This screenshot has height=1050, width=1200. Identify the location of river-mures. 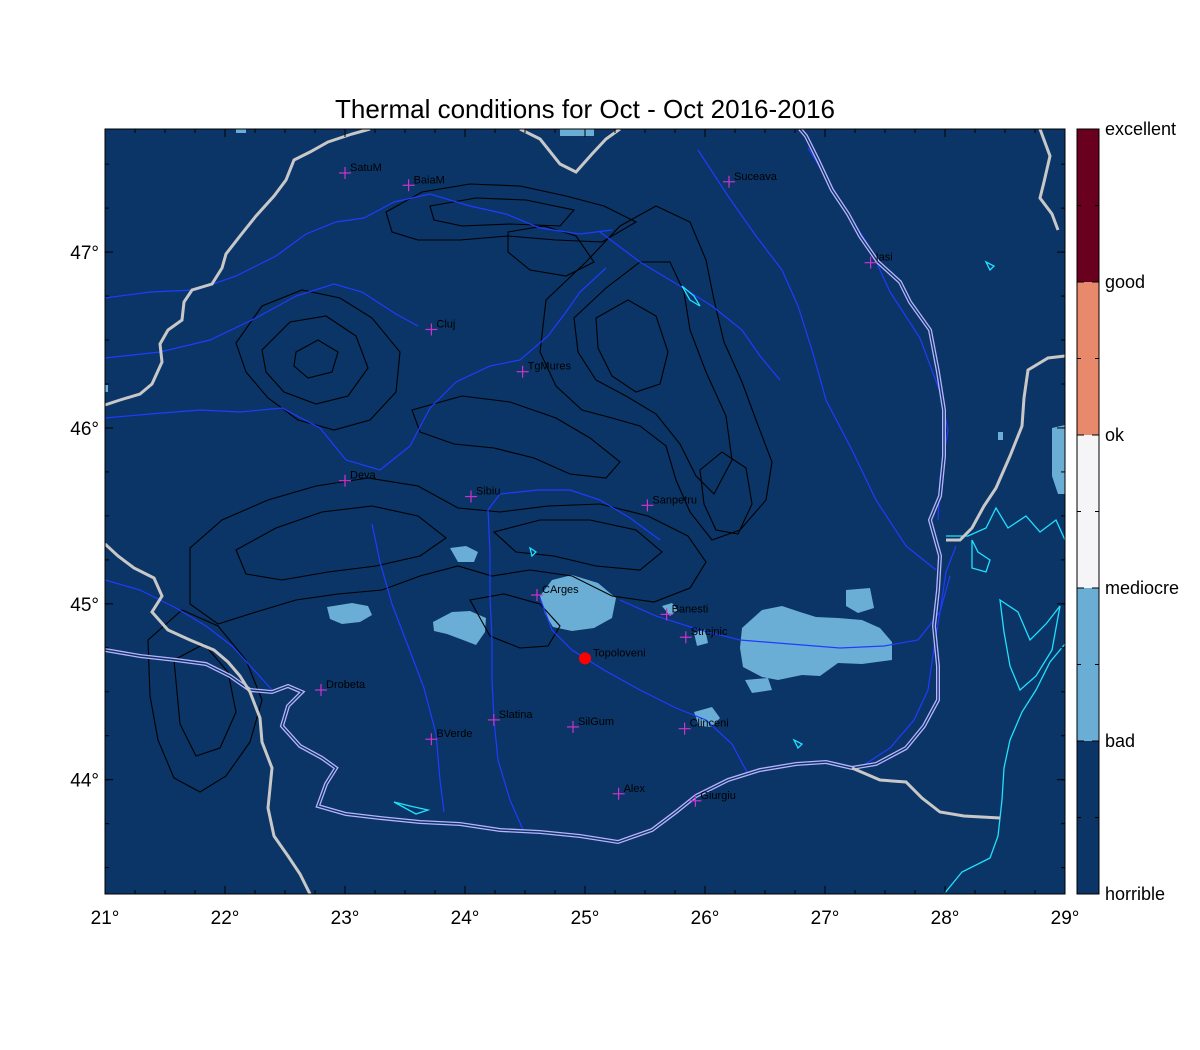
(356, 369).